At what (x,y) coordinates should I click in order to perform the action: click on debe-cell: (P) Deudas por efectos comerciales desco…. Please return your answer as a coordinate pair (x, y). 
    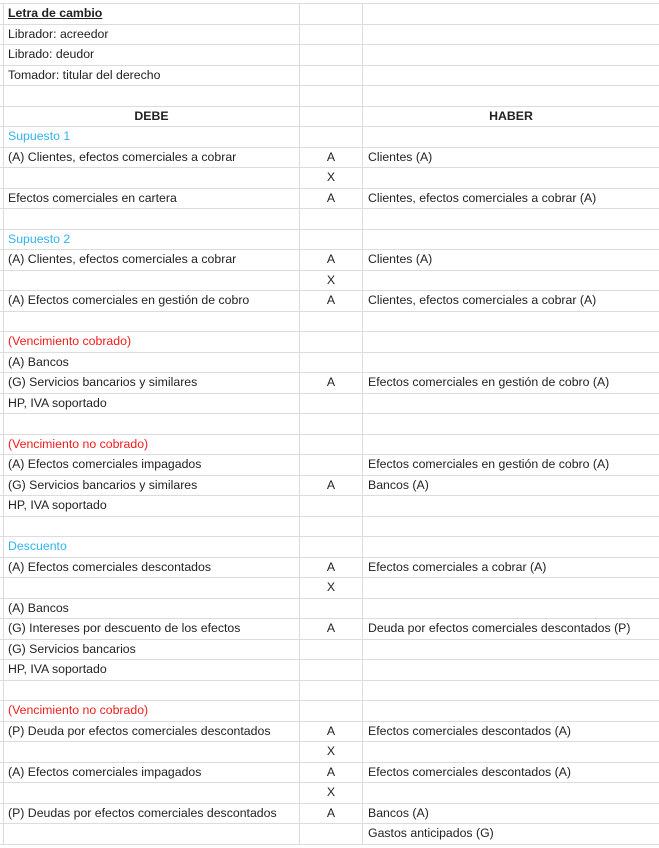
    Looking at the image, I should click on (151, 813).